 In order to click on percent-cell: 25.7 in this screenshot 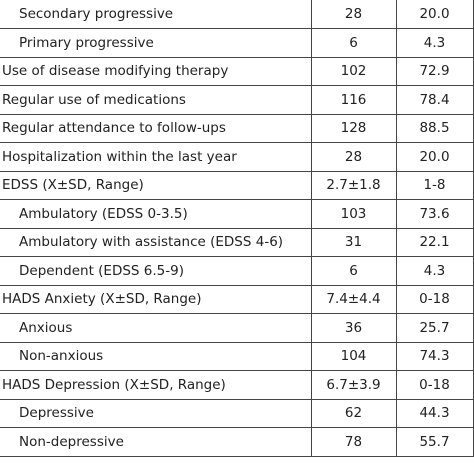, I will do `click(434, 328)`.